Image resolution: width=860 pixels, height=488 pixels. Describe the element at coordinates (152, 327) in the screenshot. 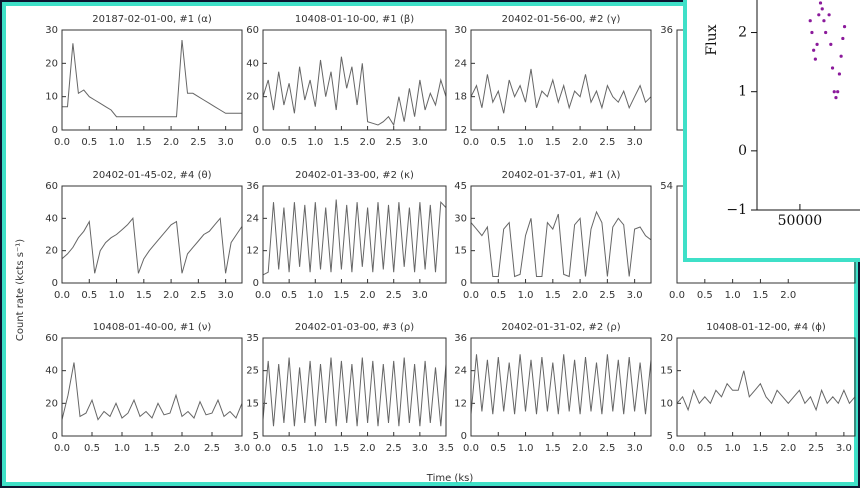

I see `panel-title: 10408-01-40-00, #1 (ν)` at that location.